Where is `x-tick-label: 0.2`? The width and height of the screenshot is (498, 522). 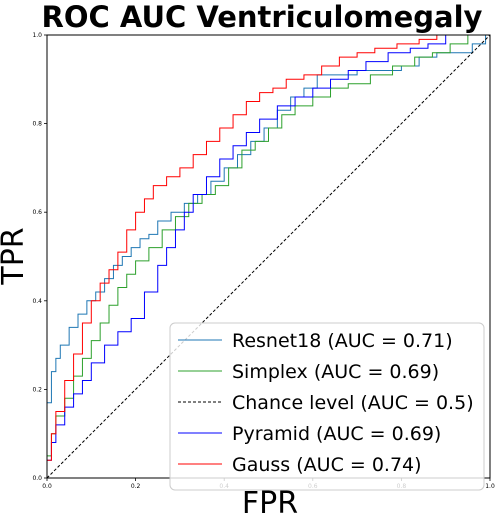
x-tick-label: 0.2 is located at coordinates (136, 486).